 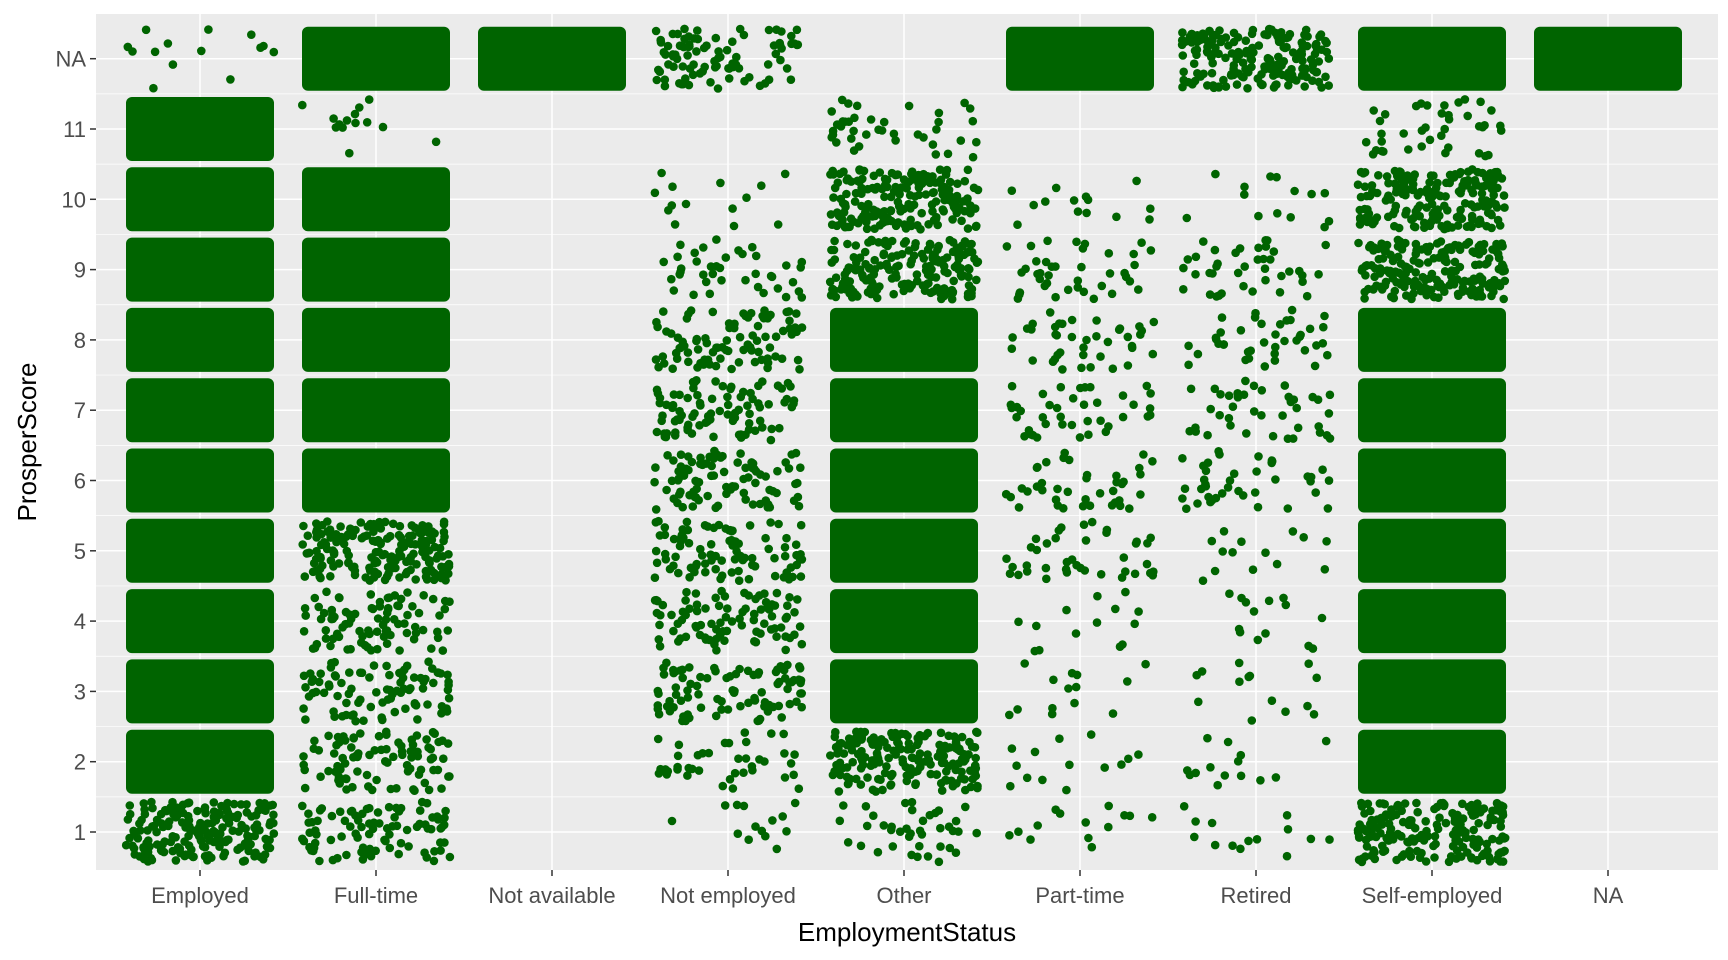 What do you see at coordinates (27, 442) in the screenshot?
I see `y-axis-title: ProsperScore` at bounding box center [27, 442].